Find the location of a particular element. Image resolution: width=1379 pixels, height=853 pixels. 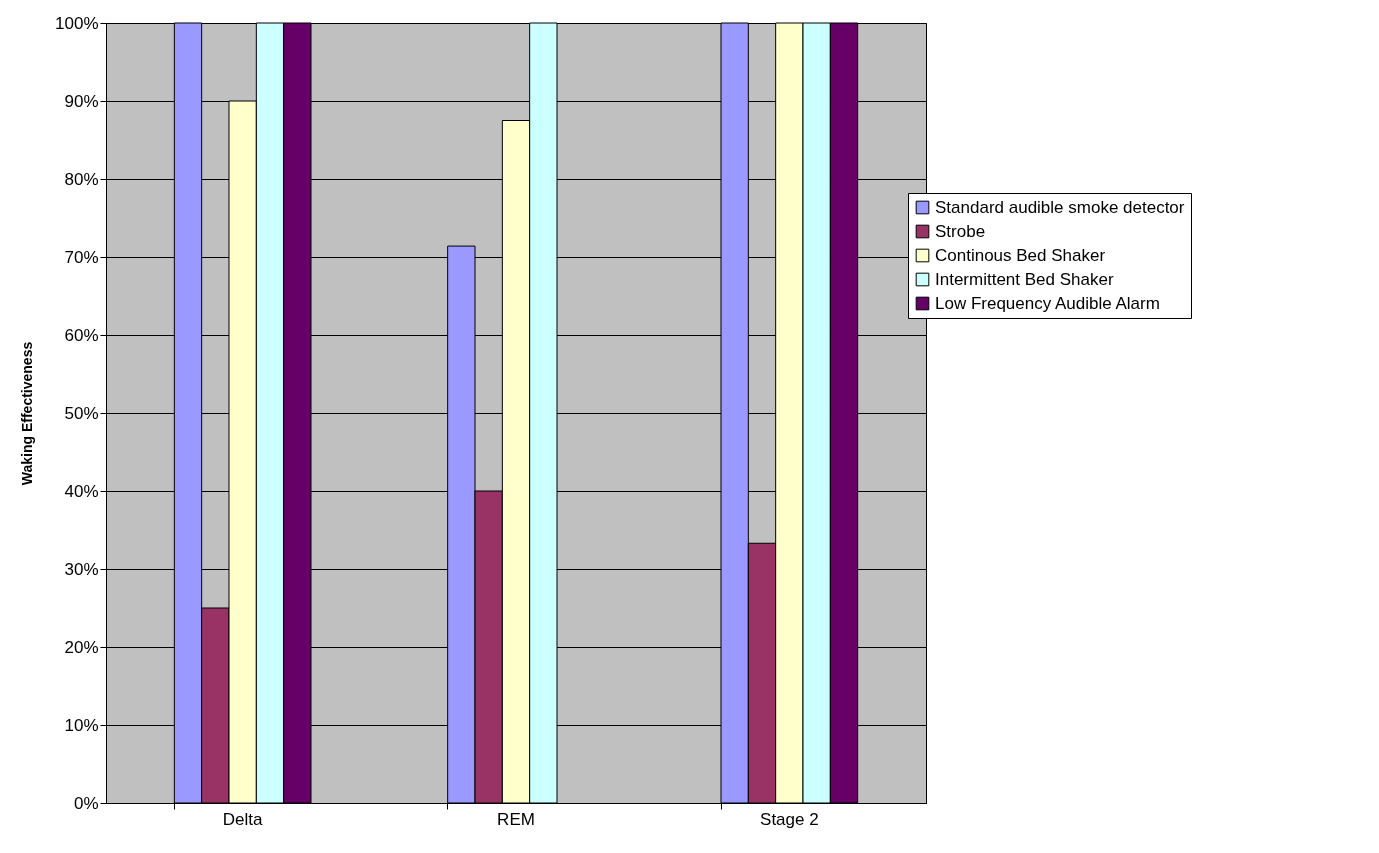

y-tick-label: 50% is located at coordinates (81, 413).